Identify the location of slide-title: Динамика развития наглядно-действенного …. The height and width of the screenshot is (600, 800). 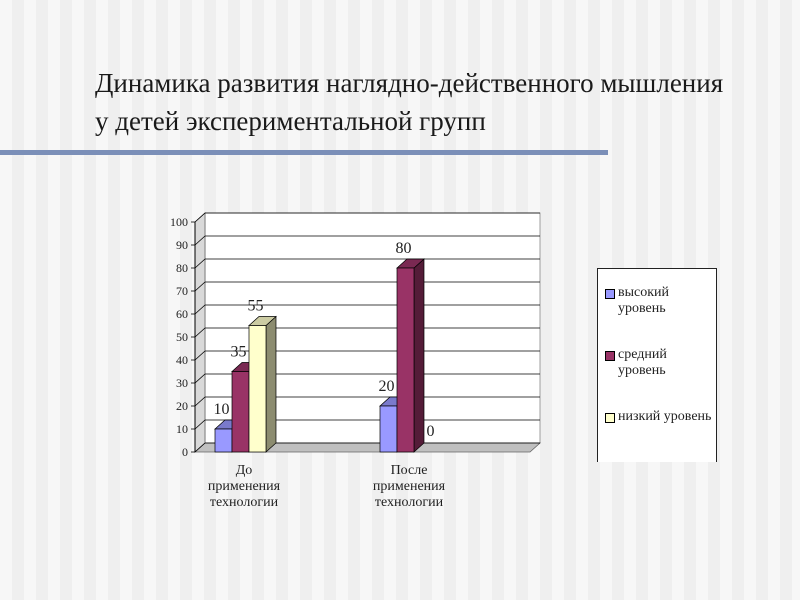
(409, 102).